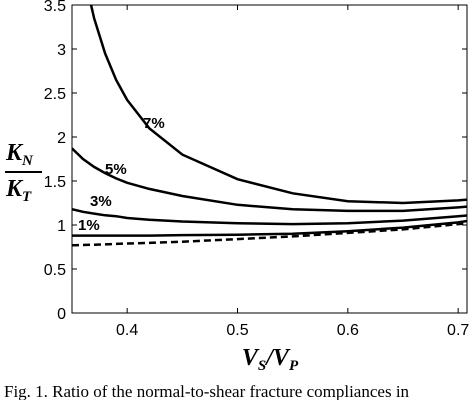  What do you see at coordinates (27, 197) in the screenshot?
I see `y-label-part: T` at bounding box center [27, 197].